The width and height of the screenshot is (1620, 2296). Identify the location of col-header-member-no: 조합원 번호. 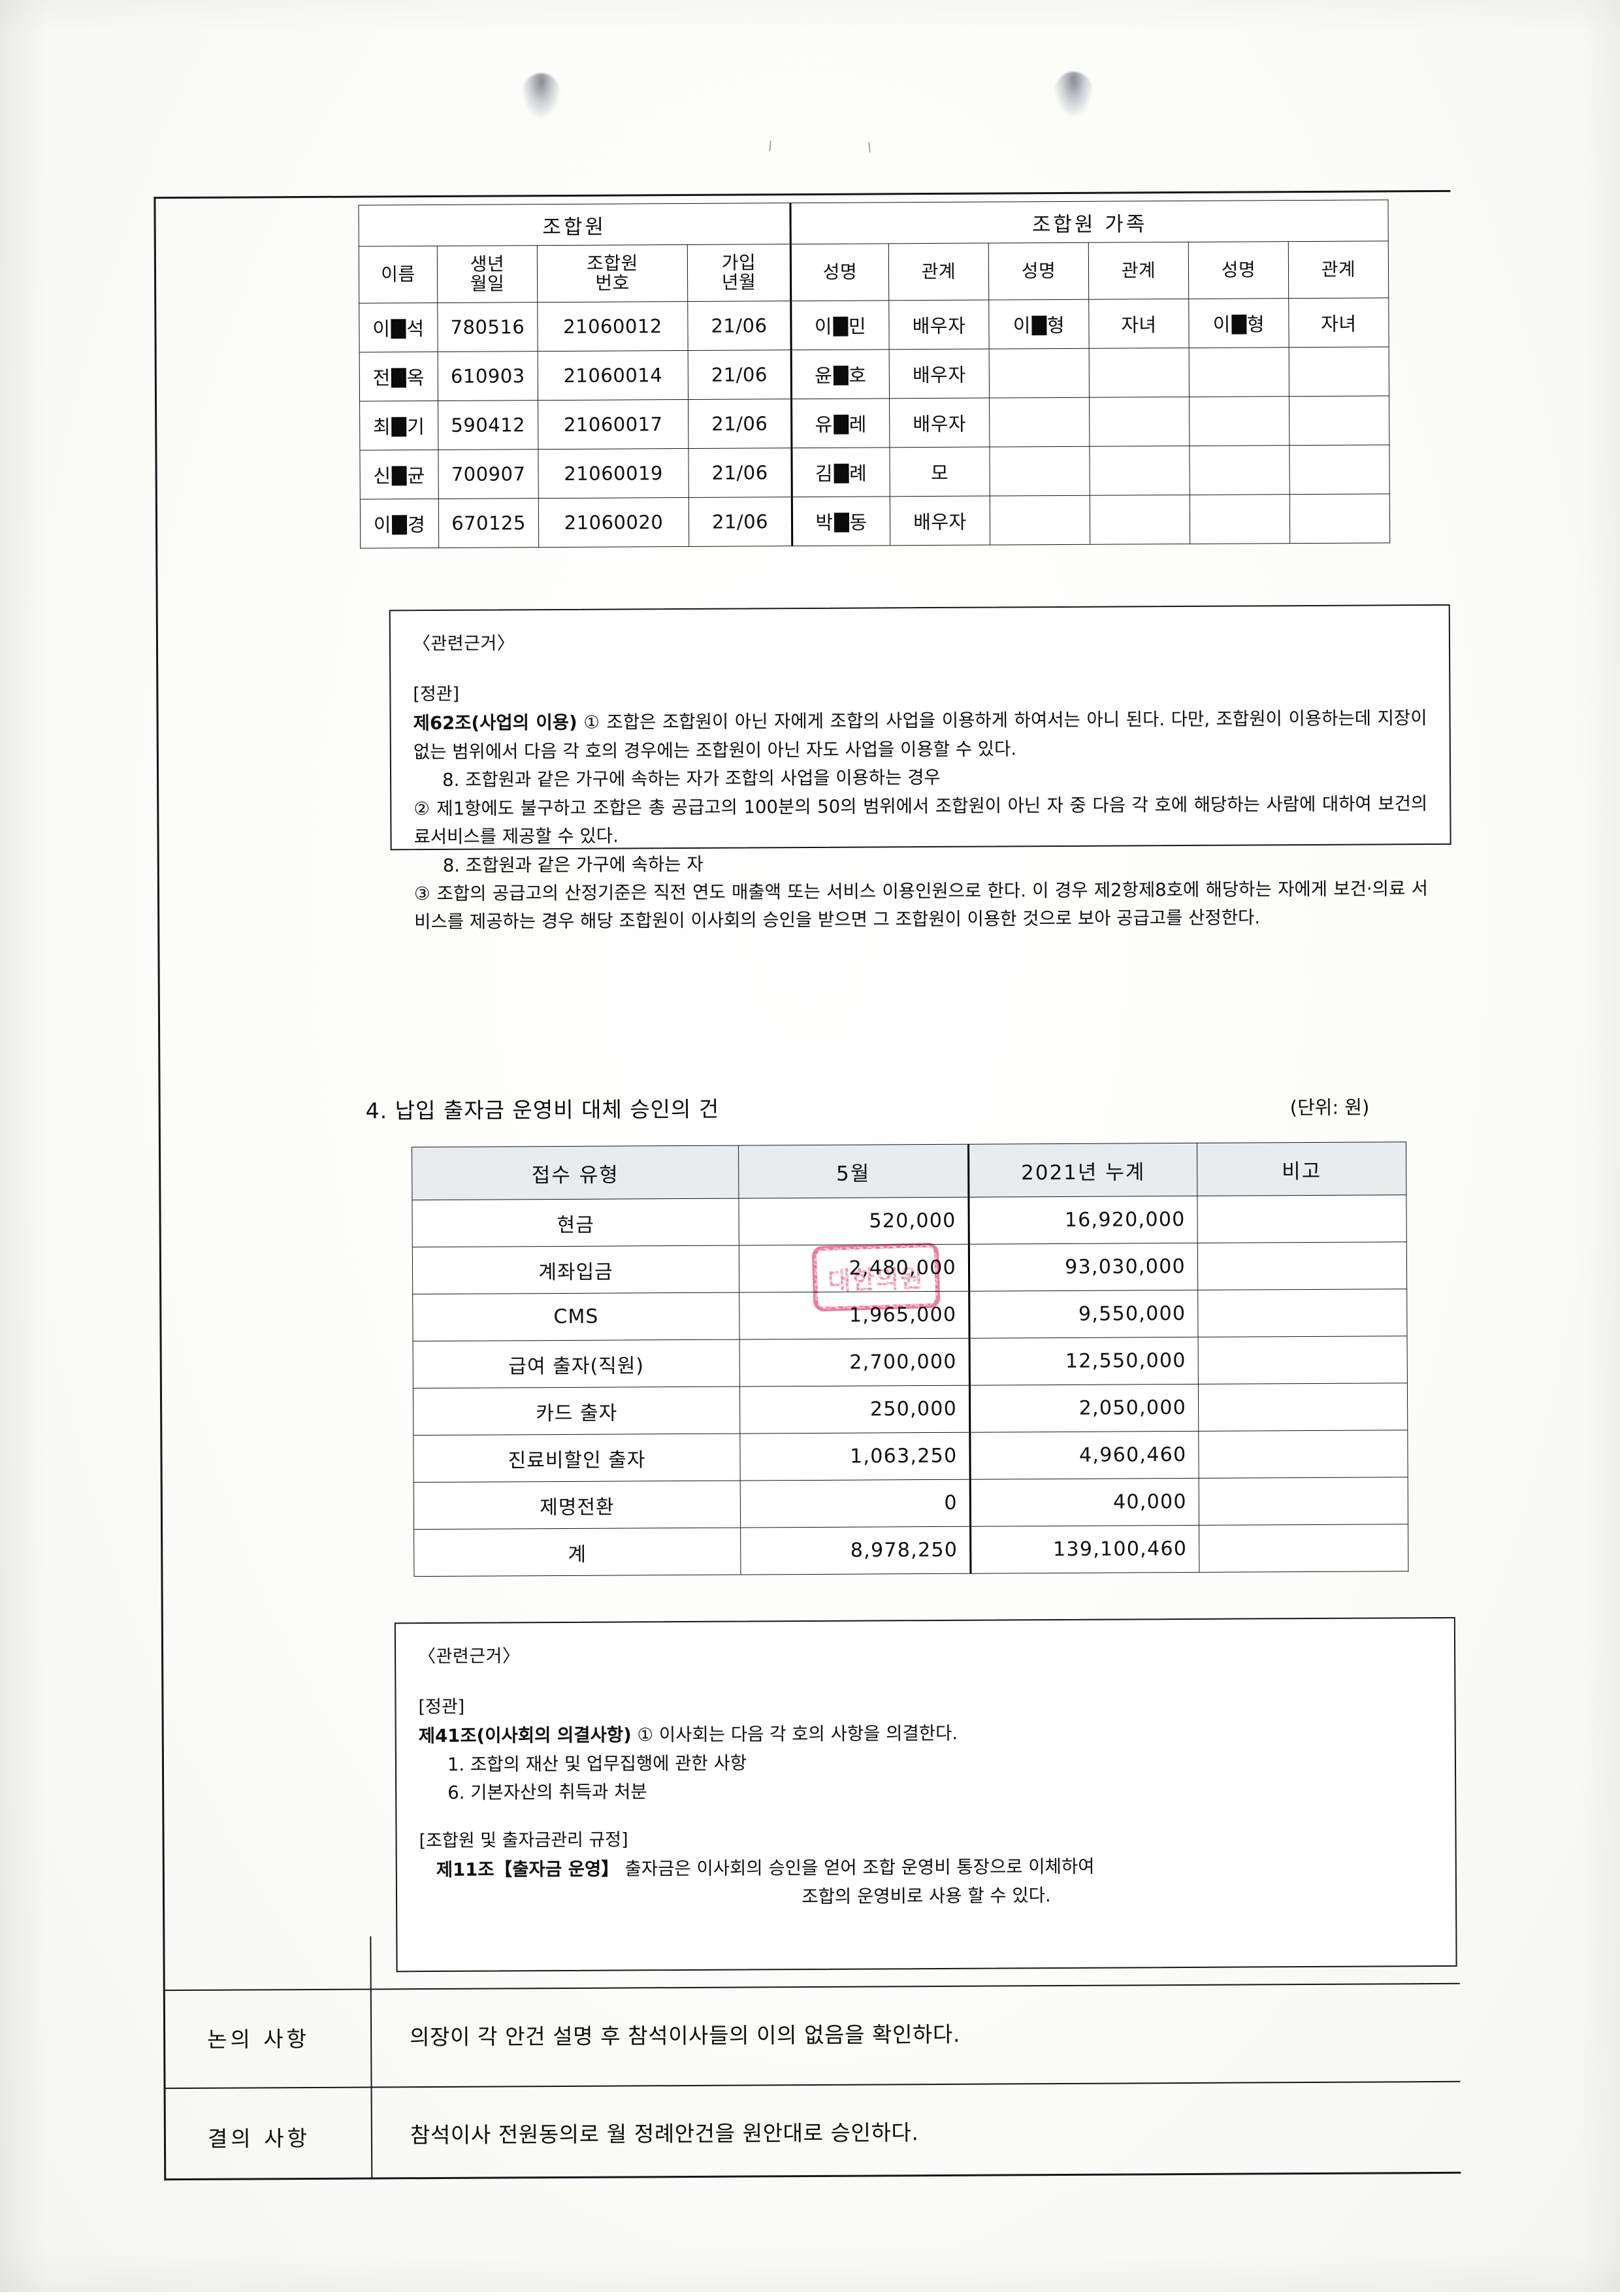
(612, 273).